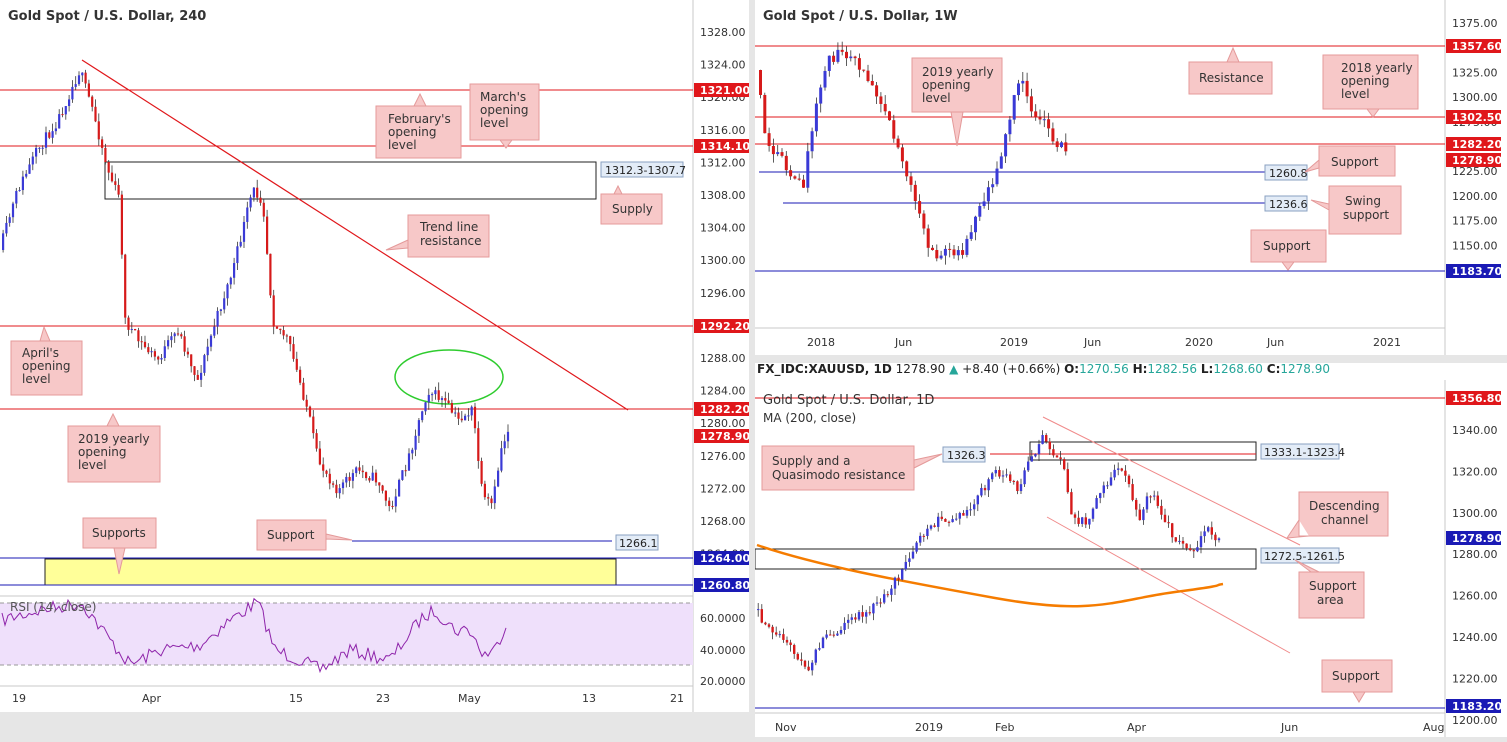 This screenshot has width=1507, height=742. What do you see at coordinates (723, 65) in the screenshot?
I see `y-tick: 1324.00` at bounding box center [723, 65].